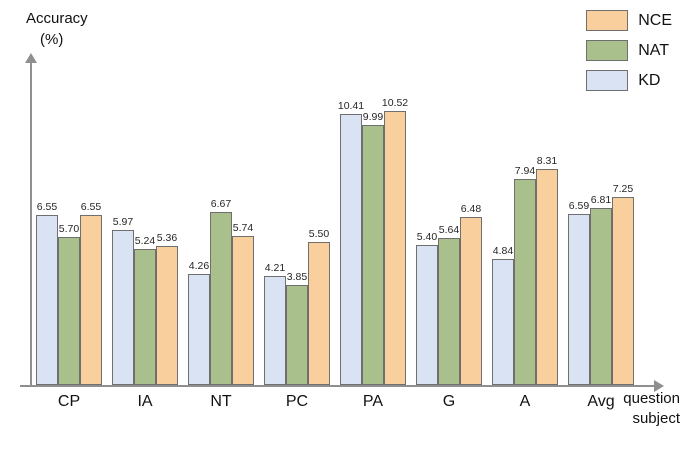  What do you see at coordinates (351, 106) in the screenshot?
I see `value-label: 10.41` at bounding box center [351, 106].